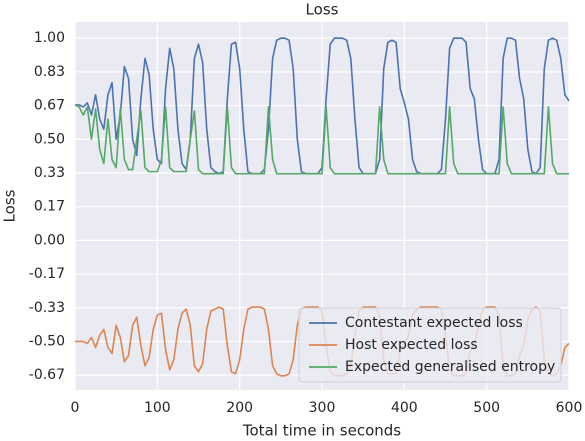 This screenshot has width=585, height=441. Describe the element at coordinates (411, 345) in the screenshot. I see `legend-label: Host expected loss` at that location.